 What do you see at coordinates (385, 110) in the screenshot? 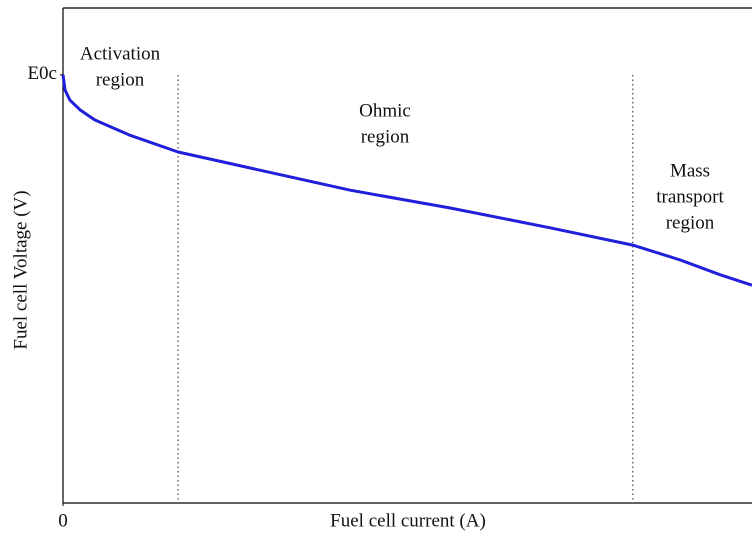
I see `region-label: Ohmic` at bounding box center [385, 110].